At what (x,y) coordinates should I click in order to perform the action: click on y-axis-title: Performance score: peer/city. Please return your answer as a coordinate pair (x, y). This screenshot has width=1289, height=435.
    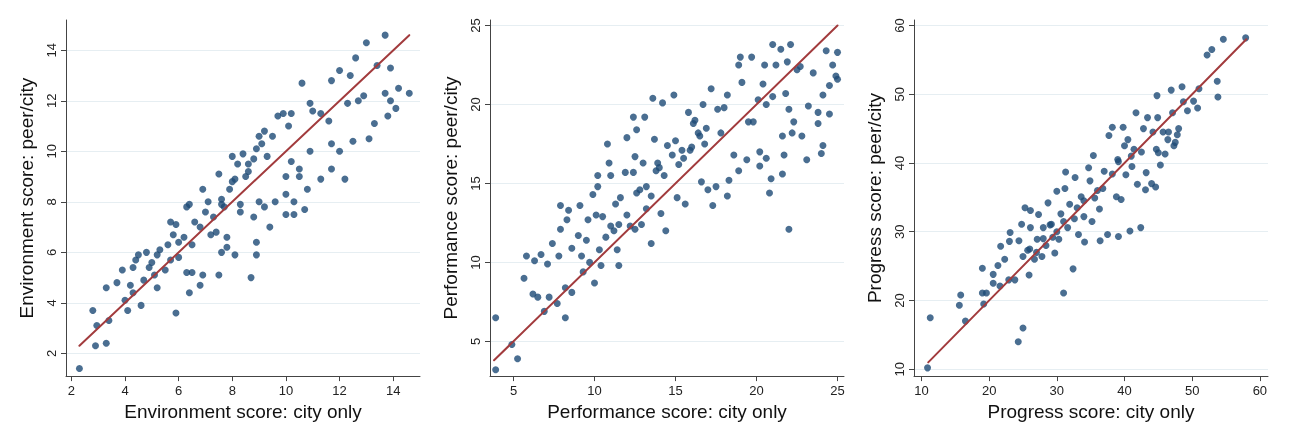
    Looking at the image, I should click on (450, 198).